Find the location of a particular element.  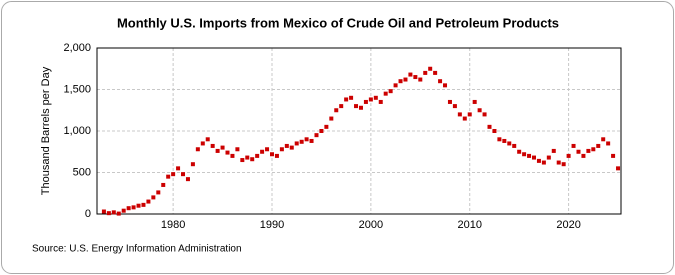

y-tick-label: 0 is located at coordinates (88, 214).